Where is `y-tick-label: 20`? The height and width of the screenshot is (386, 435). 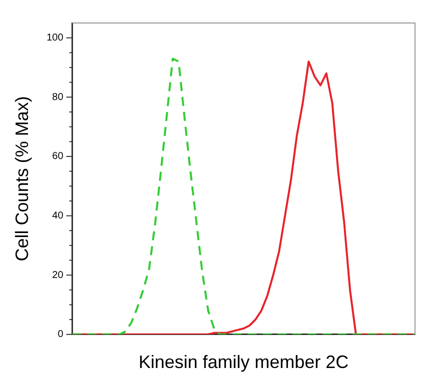 y-tick-label: 20 is located at coordinates (58, 275).